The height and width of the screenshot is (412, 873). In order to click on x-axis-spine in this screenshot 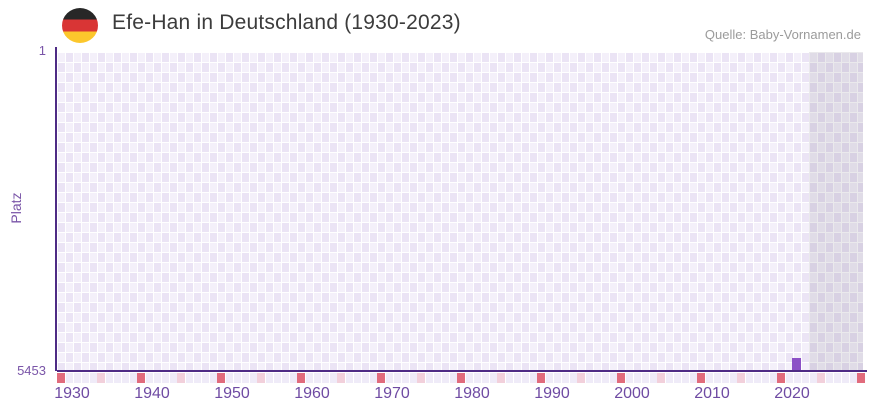, I will do `click(462, 371)`.